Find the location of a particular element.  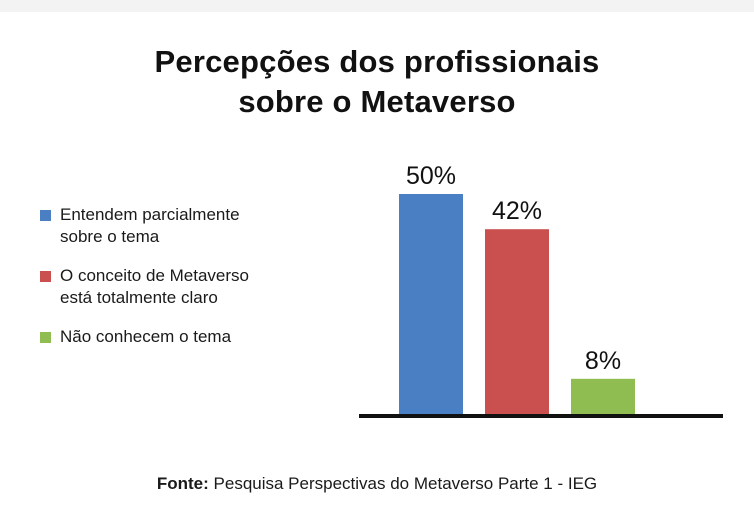

legend-swatch-green is located at coordinates (45, 337).